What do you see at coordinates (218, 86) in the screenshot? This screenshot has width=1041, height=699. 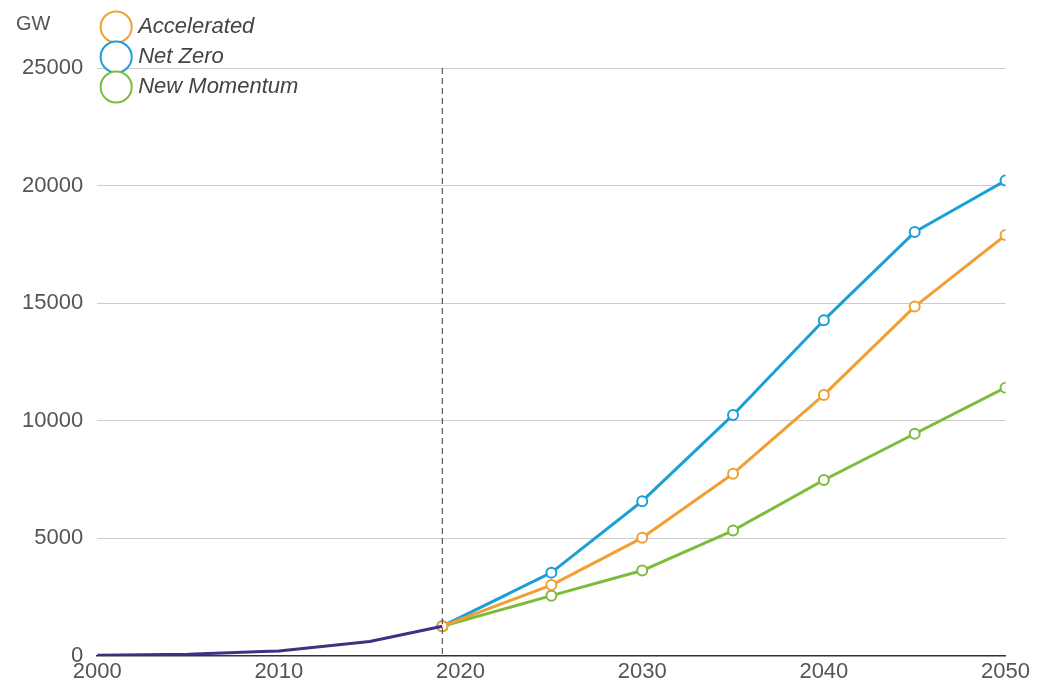 I see `legend-label: New Momentum` at bounding box center [218, 86].